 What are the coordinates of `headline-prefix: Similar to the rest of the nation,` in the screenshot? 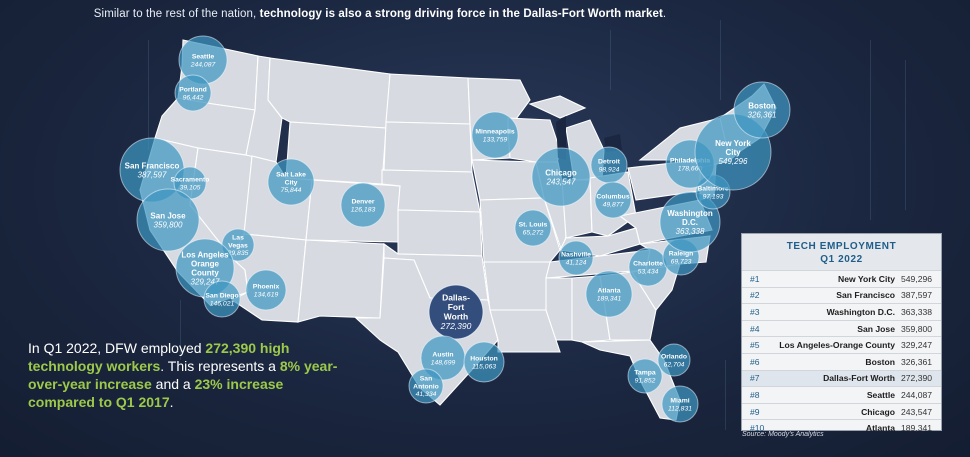 It's located at (176, 14).